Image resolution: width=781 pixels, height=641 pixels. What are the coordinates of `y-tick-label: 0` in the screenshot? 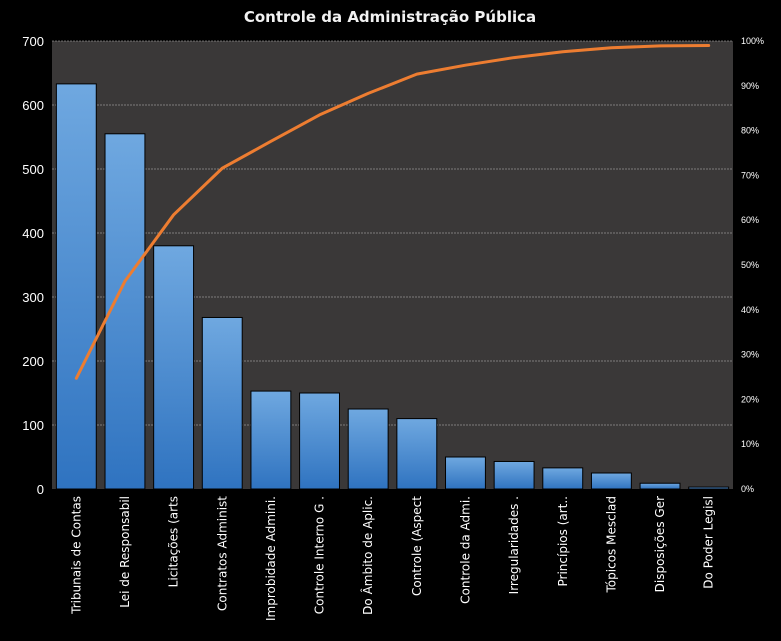 It's located at (40, 489).